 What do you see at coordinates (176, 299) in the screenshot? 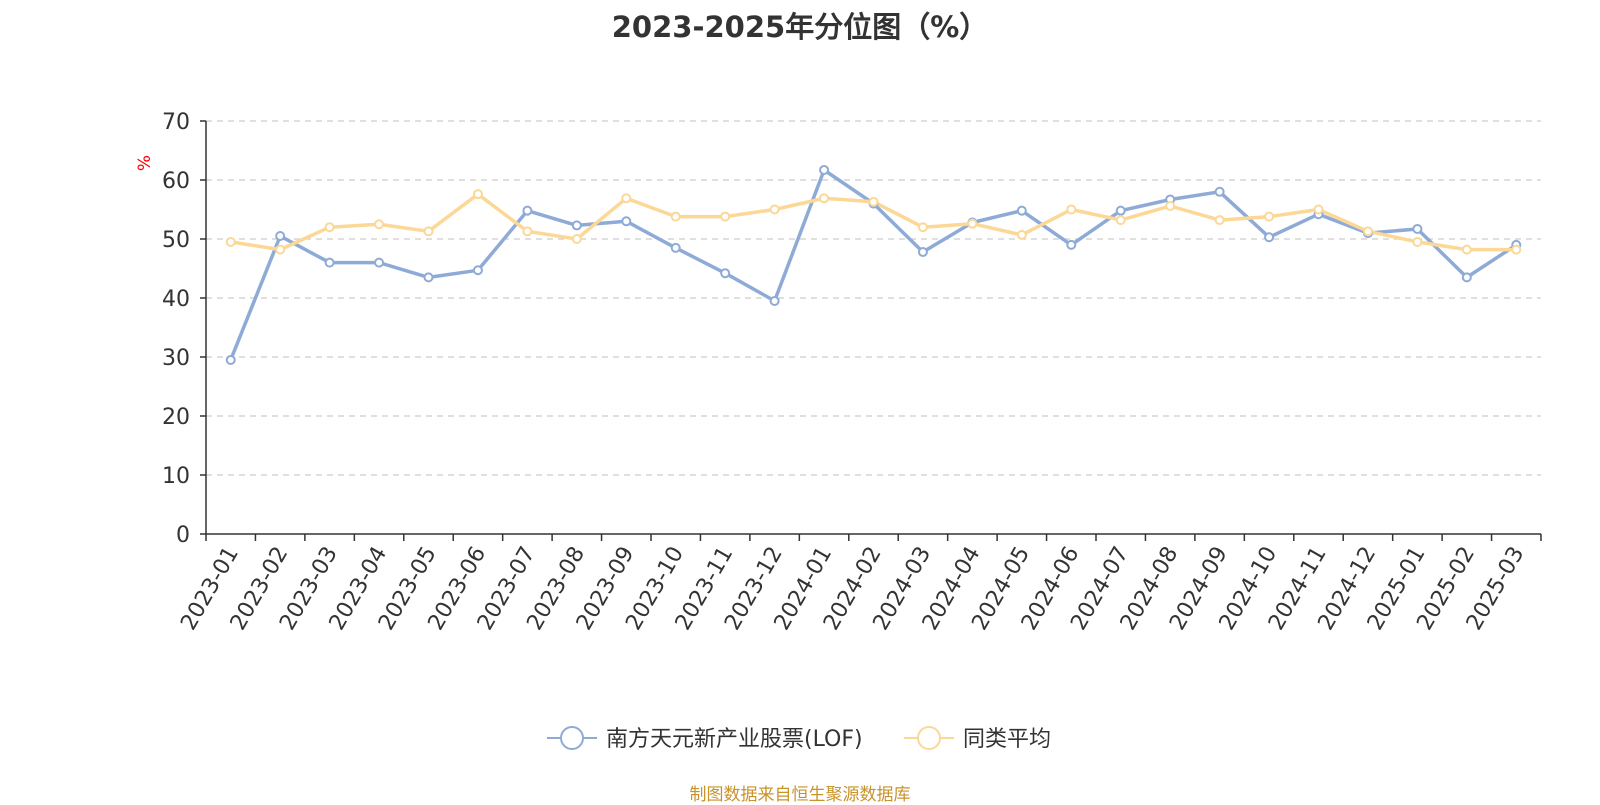
I see `y-tick-label: 40` at bounding box center [176, 299].